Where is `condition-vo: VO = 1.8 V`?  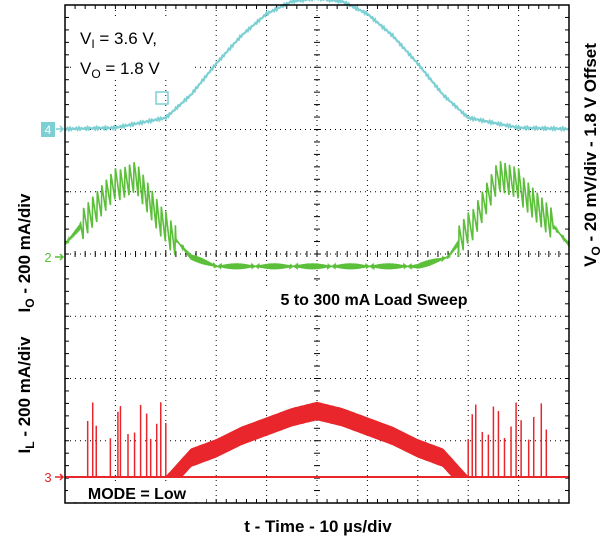
condition-vo: VO = 1.8 V is located at coordinates (120, 70).